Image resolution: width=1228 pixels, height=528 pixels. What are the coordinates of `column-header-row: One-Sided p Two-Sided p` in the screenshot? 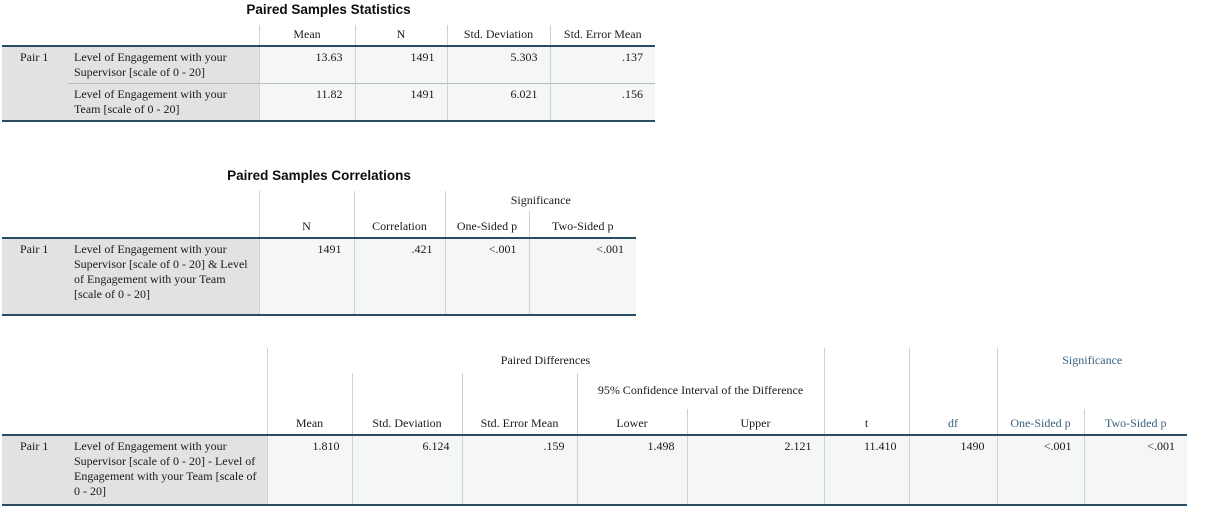 It's located at (319, 225).